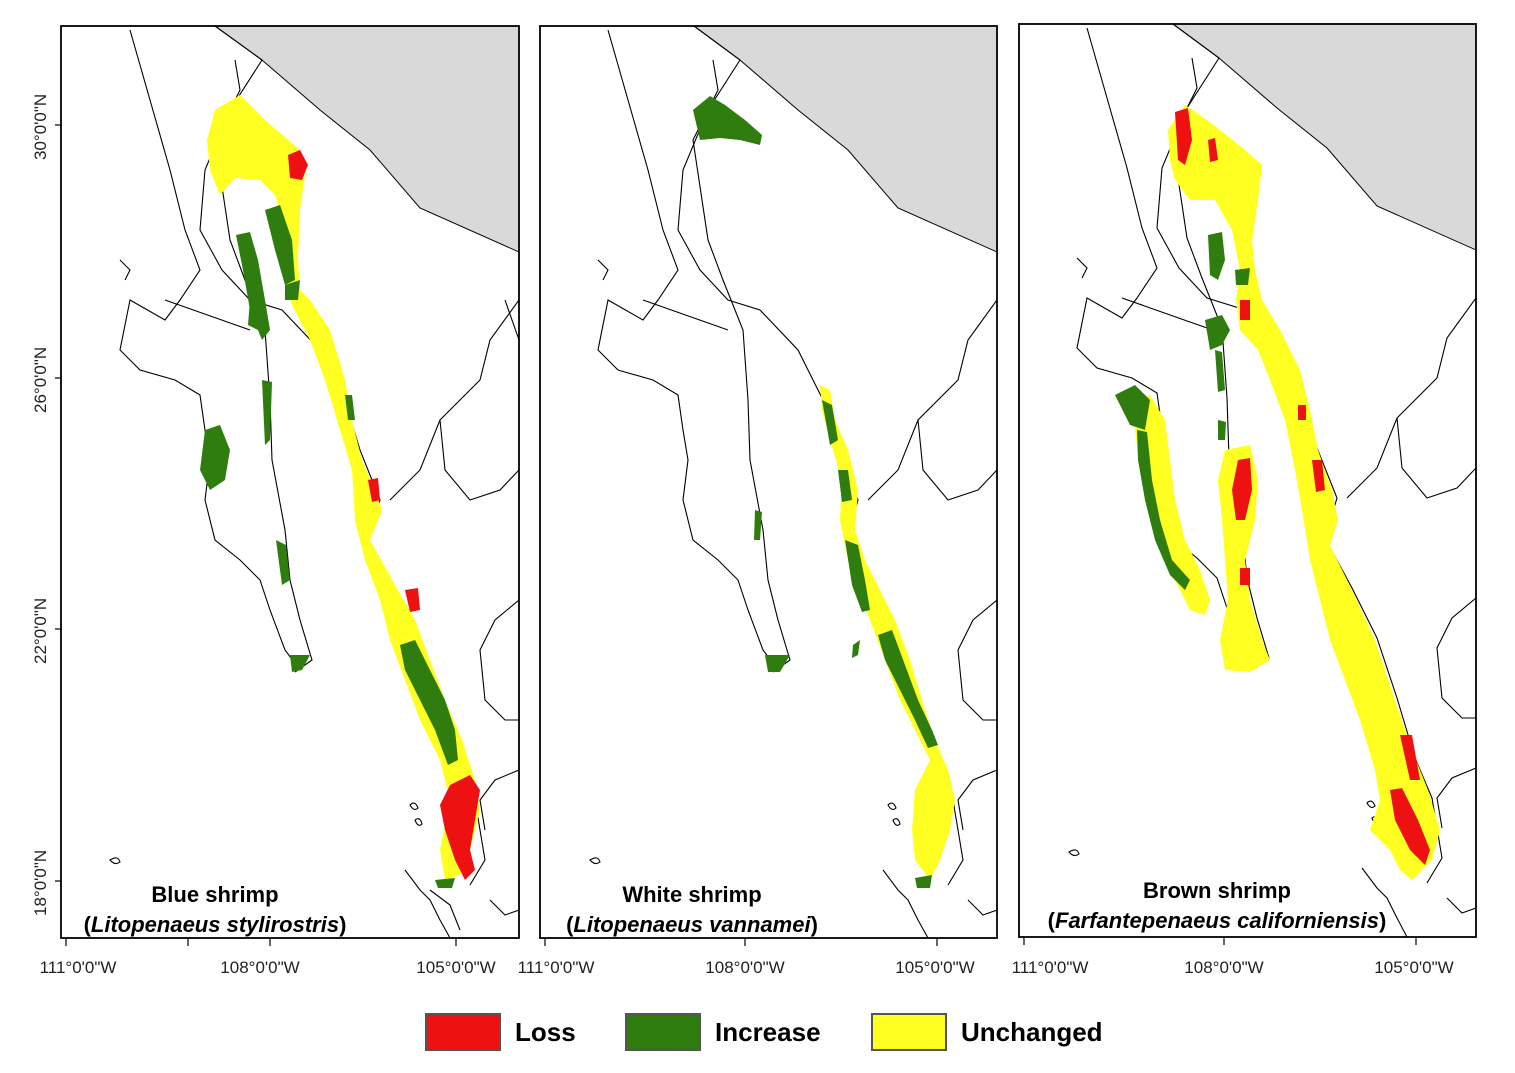 This screenshot has width=1515, height=1073. I want to click on legend-item-increase: Increase, so click(723, 1032).